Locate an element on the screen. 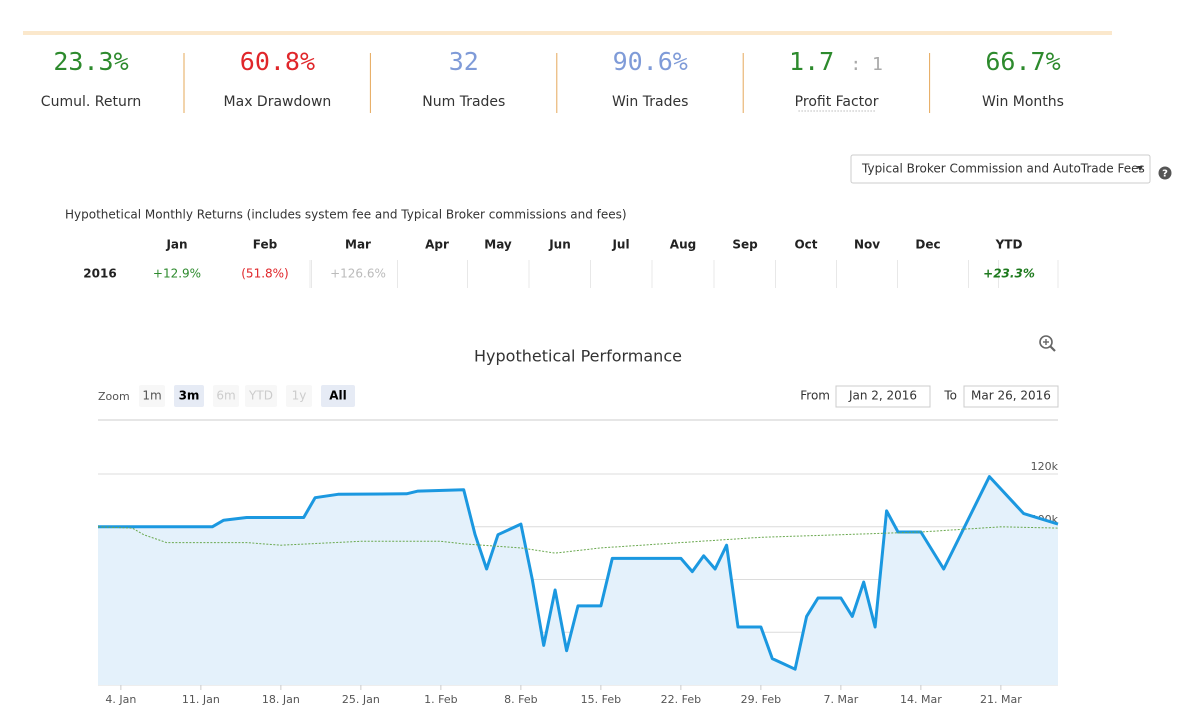  return-cell: +23.3% is located at coordinates (1009, 274).